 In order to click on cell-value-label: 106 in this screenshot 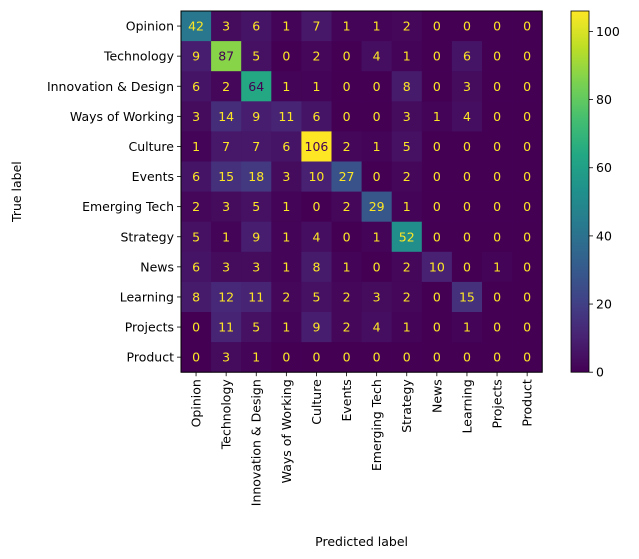, I will do `click(317, 146)`.